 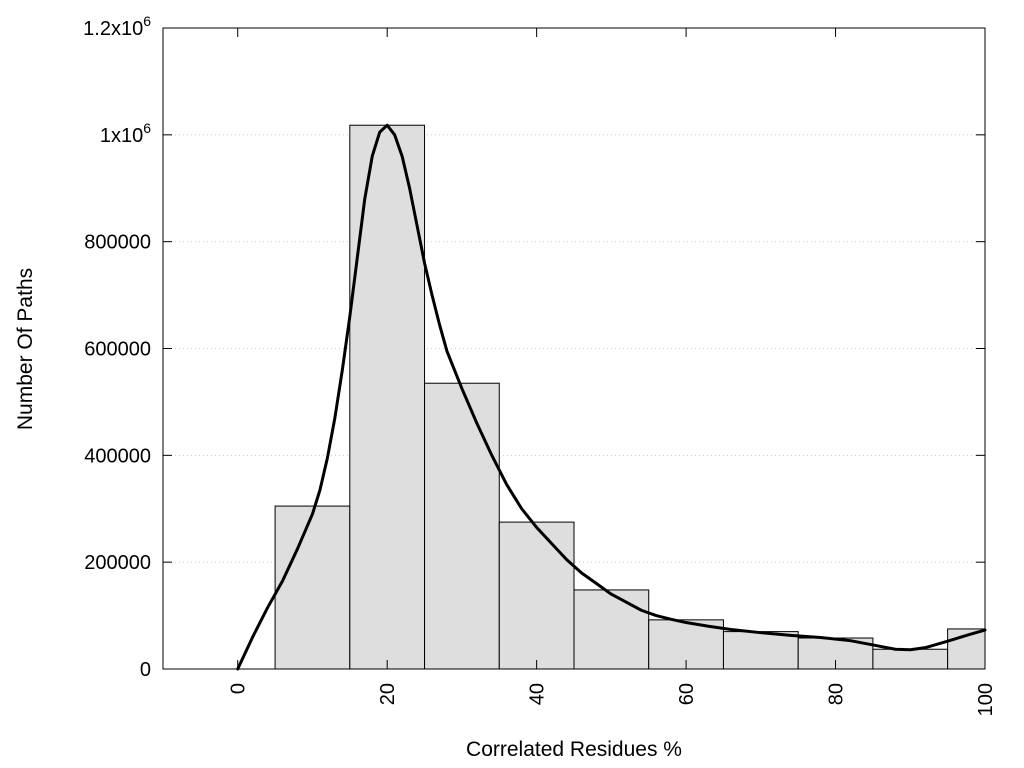 What do you see at coordinates (25, 349) in the screenshot?
I see `y-axis-label: Number Of Paths` at bounding box center [25, 349].